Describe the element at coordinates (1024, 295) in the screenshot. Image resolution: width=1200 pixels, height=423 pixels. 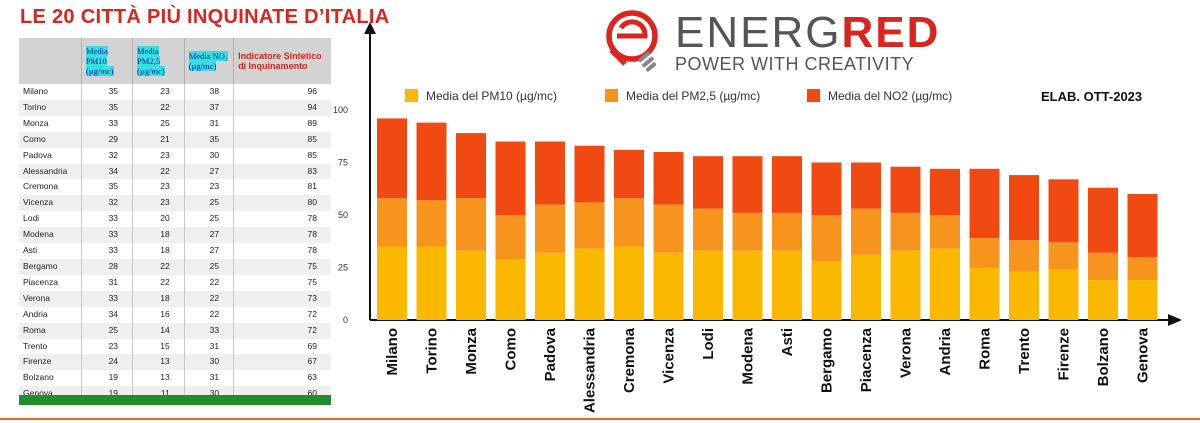
I see `bar-pm10-trento` at that location.